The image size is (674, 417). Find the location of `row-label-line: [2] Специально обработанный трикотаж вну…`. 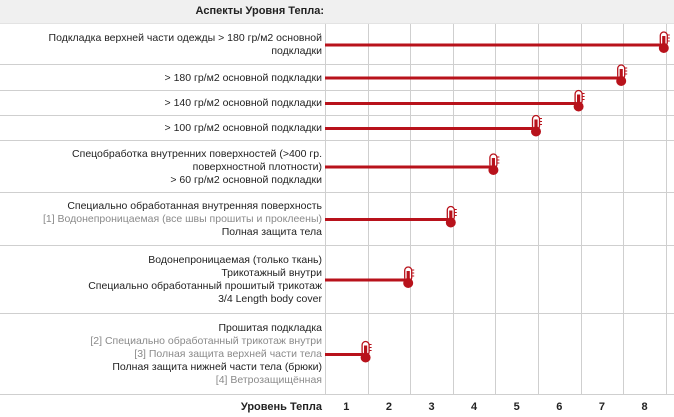

row-label-line: [2] Специально обработанный трикотаж вну… is located at coordinates (206, 341).